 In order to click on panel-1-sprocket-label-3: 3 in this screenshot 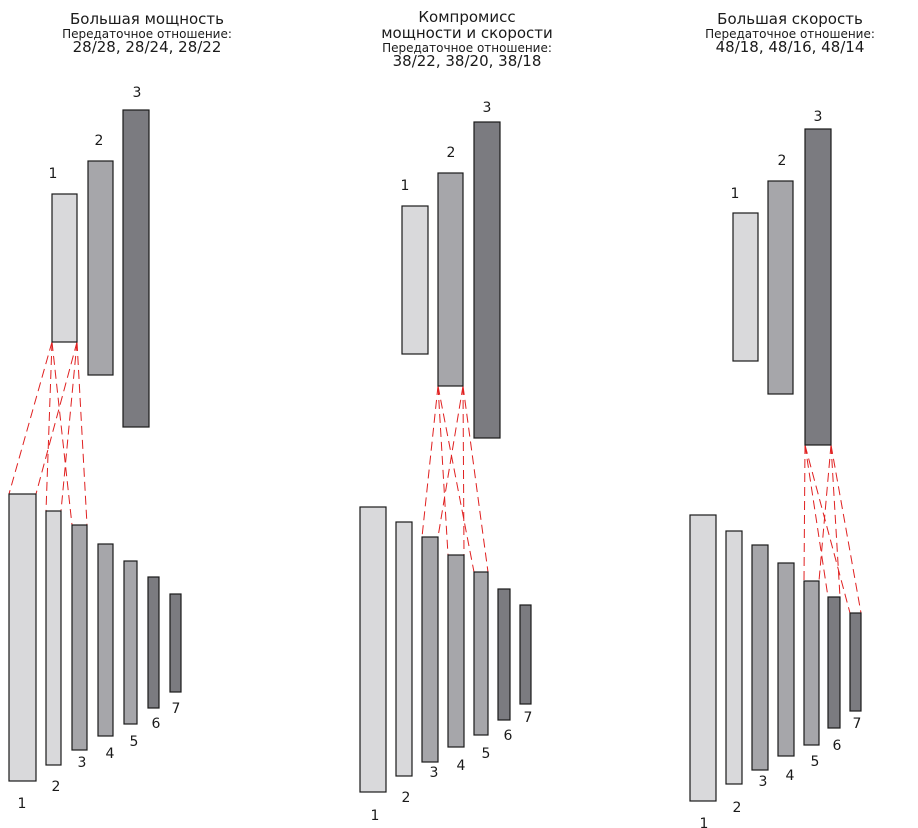, I will do `click(82, 763)`.